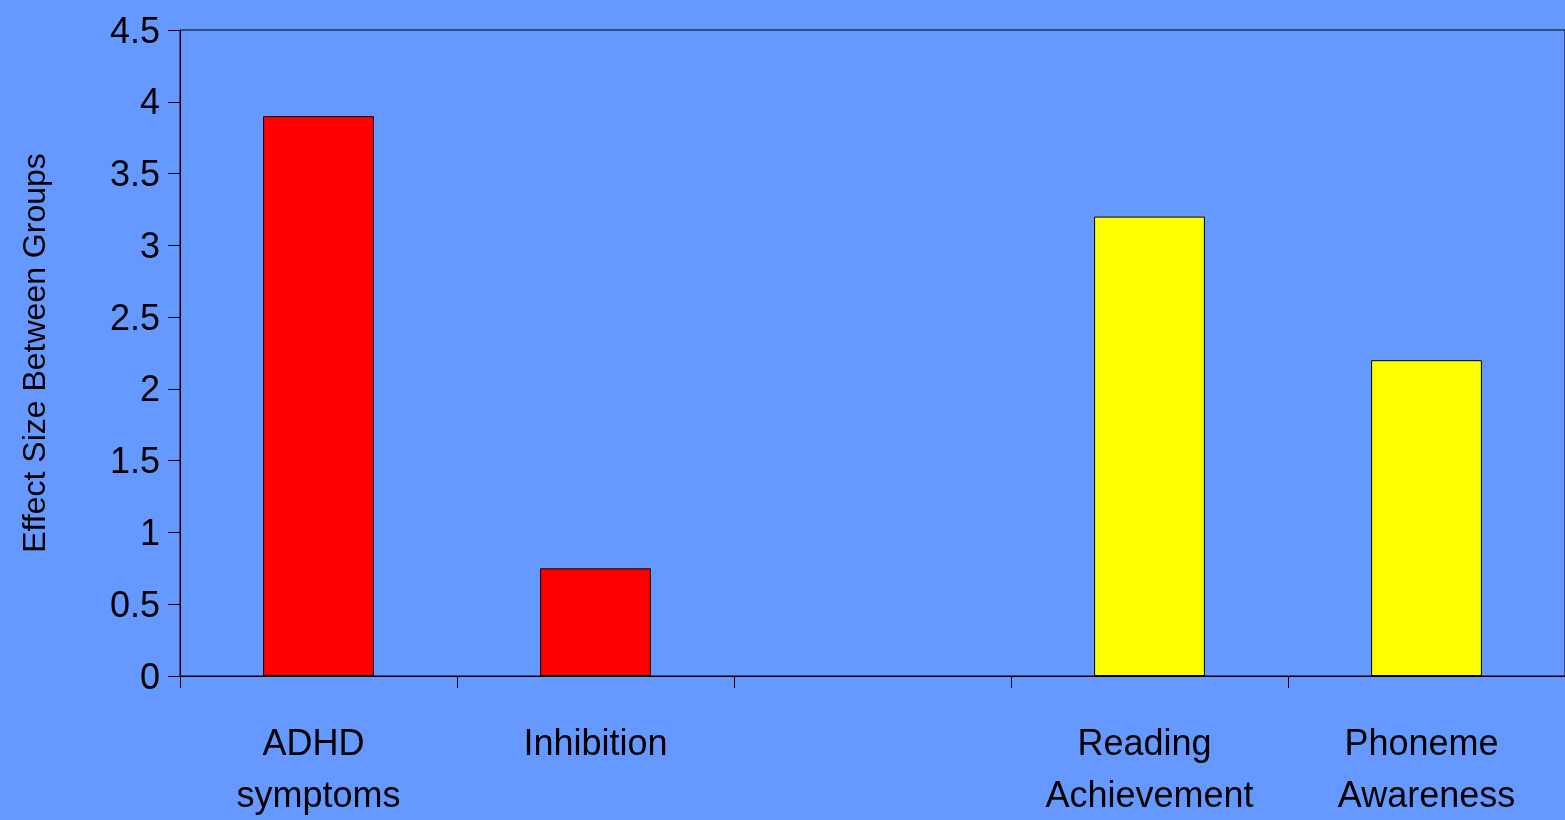  Describe the element at coordinates (134, 317) in the screenshot. I see `y-tick-label: 2.5` at that location.